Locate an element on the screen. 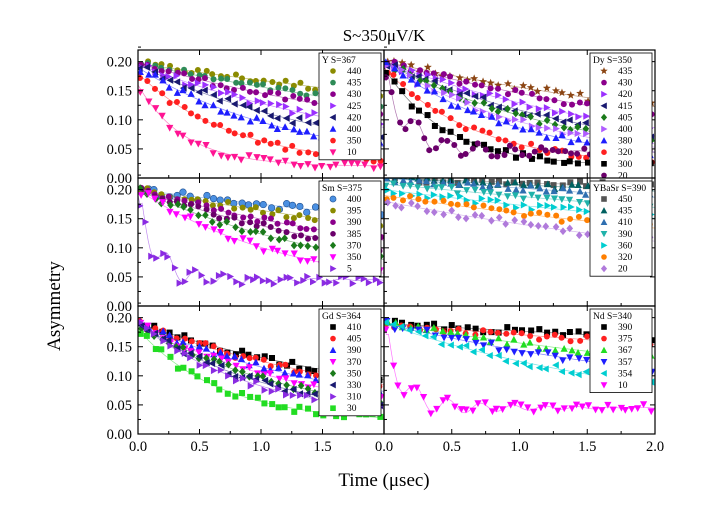 The image size is (707, 512). legend-label-350: 350 is located at coordinates (354, 258).